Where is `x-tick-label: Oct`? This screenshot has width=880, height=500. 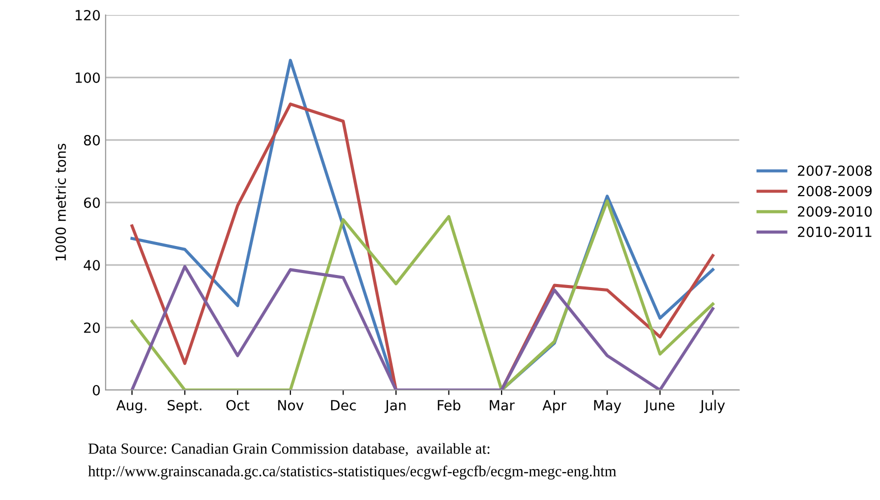 x-tick-label: Oct is located at coordinates (238, 405).